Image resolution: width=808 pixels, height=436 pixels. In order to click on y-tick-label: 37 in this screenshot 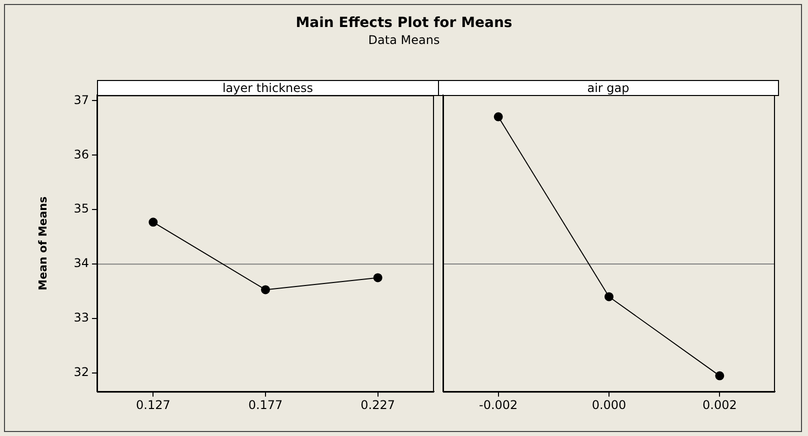, I will do `click(81, 99)`.